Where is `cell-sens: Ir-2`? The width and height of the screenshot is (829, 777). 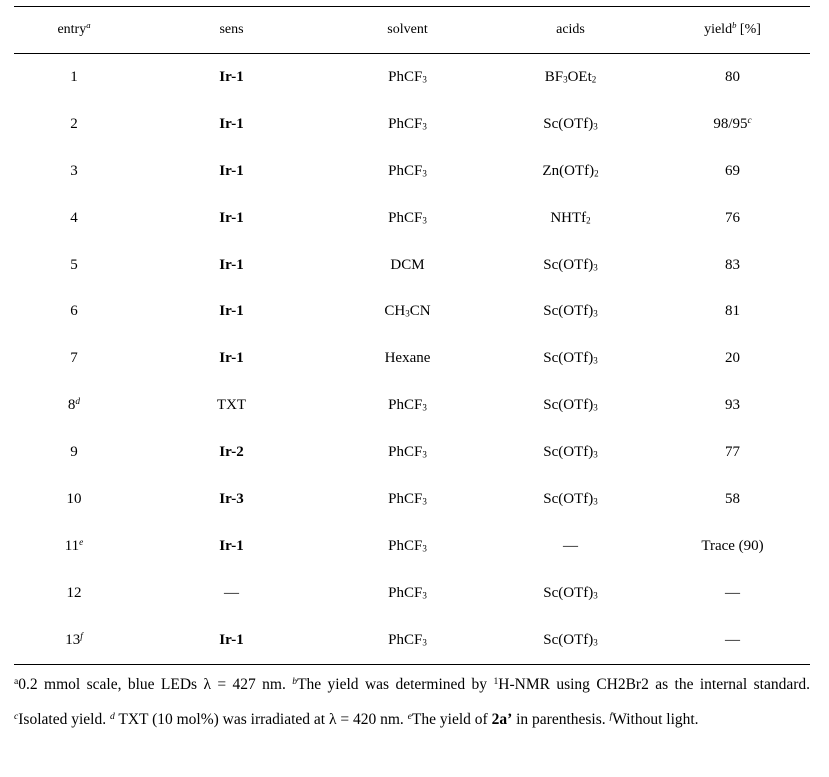
cell-sens: Ir-2 is located at coordinates (231, 452).